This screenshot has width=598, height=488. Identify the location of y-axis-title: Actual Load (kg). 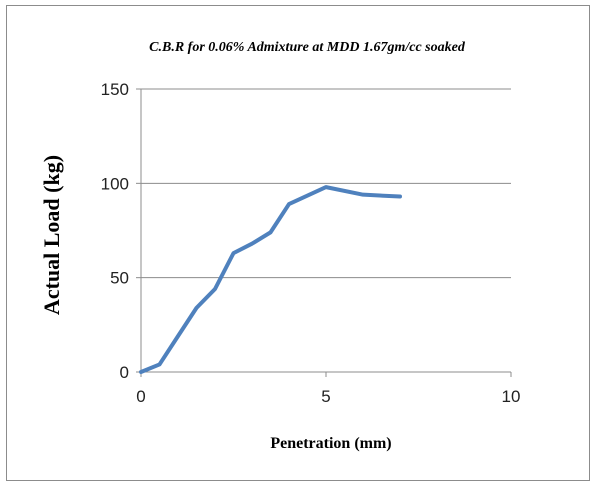
(51, 235).